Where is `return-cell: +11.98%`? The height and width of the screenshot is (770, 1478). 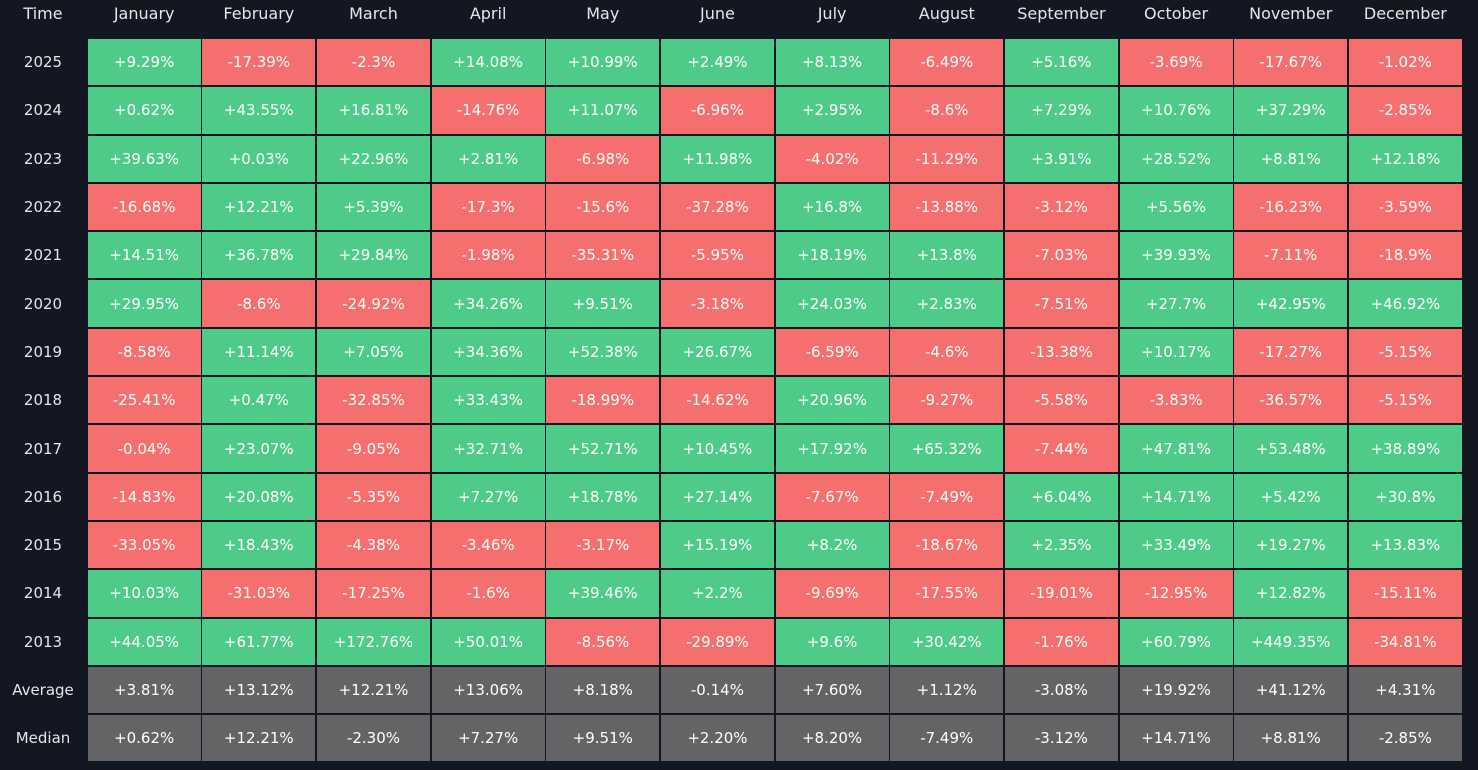 return-cell: +11.98% is located at coordinates (717, 158).